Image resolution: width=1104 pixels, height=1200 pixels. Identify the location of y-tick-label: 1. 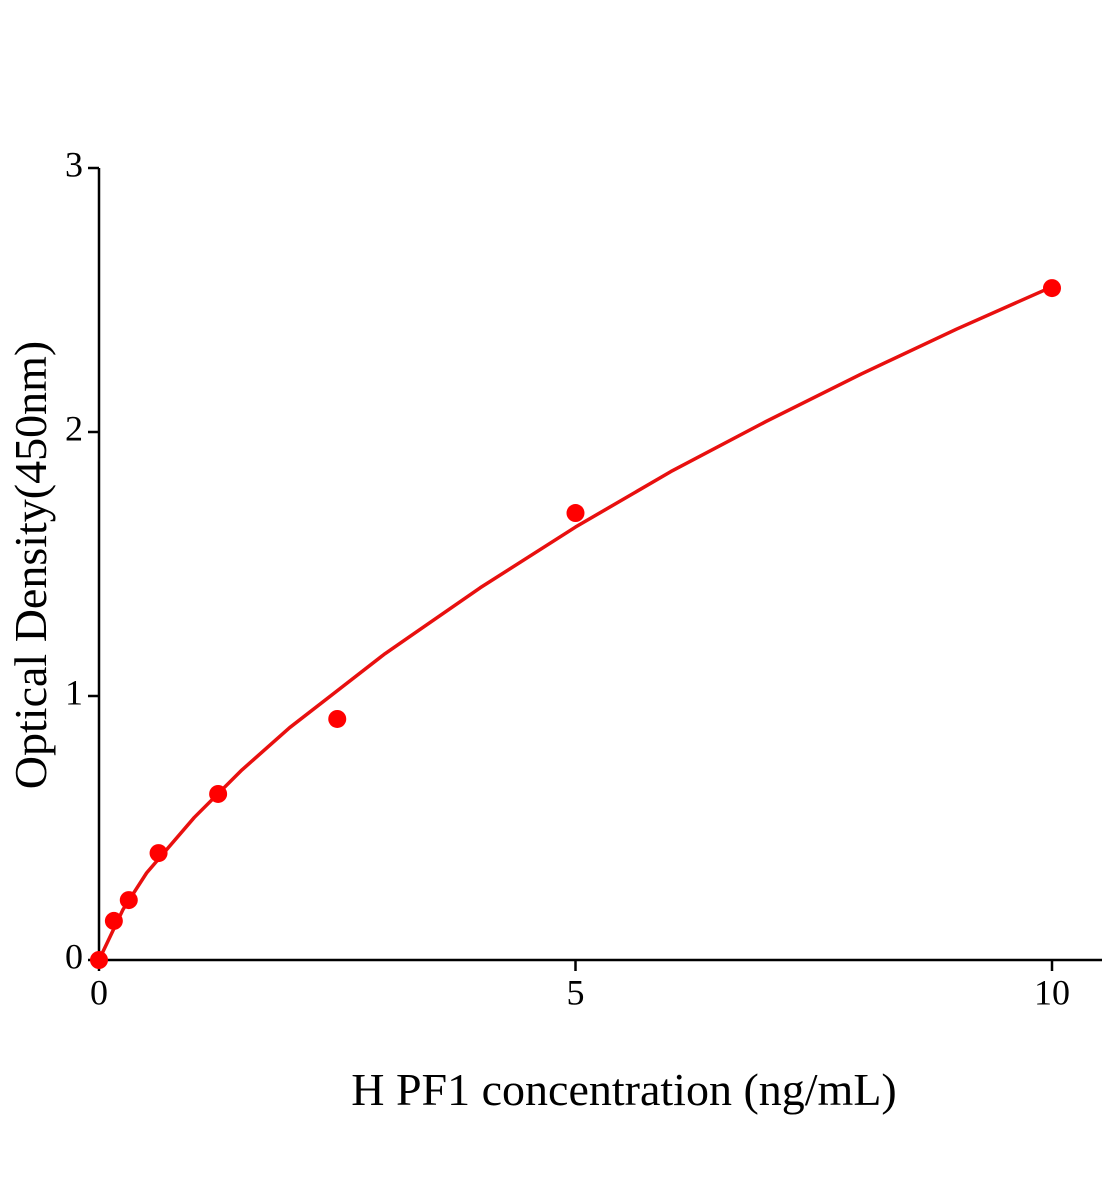
(74, 692).